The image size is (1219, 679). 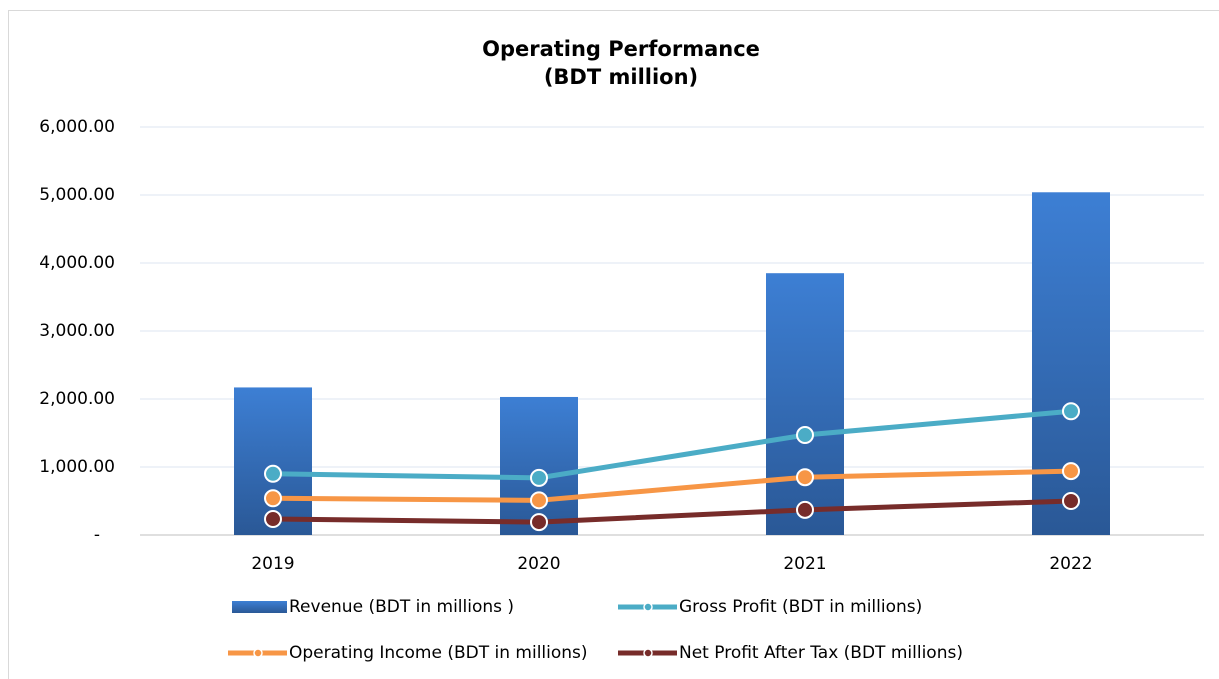 I want to click on y-tick-label: 3,000.00, so click(x=77, y=331).